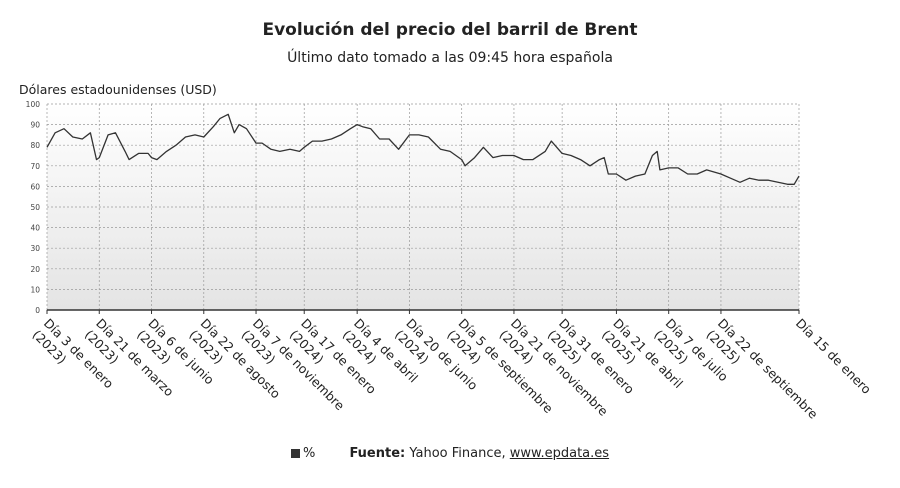 This screenshot has height=488, width=900. Describe the element at coordinates (457, 453) in the screenshot. I see `source-text: Yahoo Finance,` at that location.